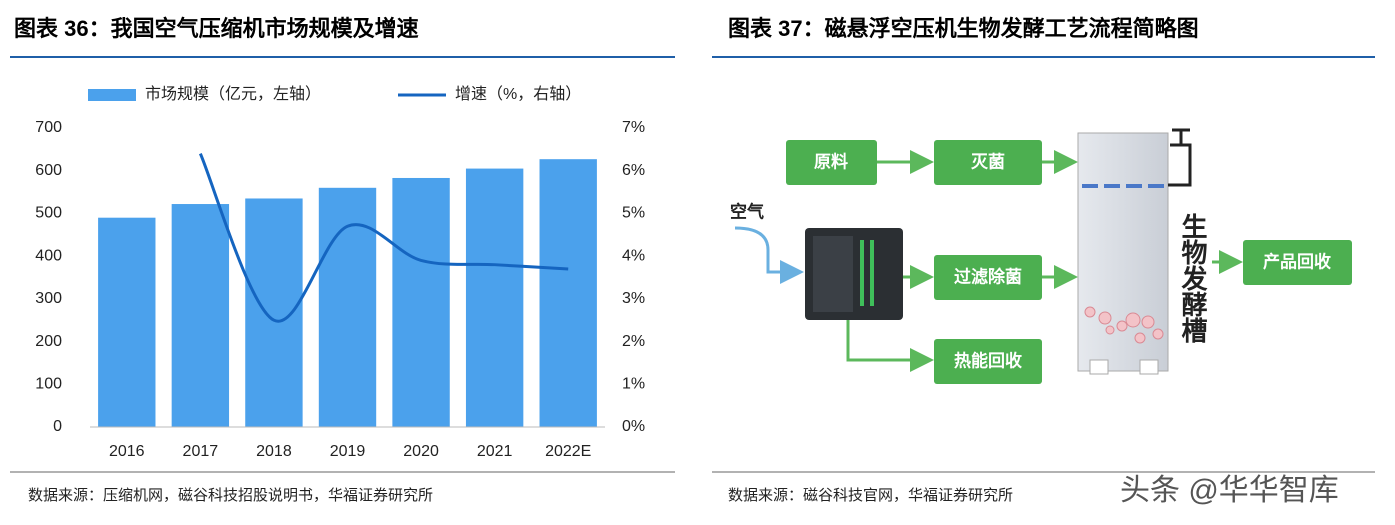 This screenshot has width=1395, height=525. I want to click on y2-tick-label: 6%, so click(633, 170).